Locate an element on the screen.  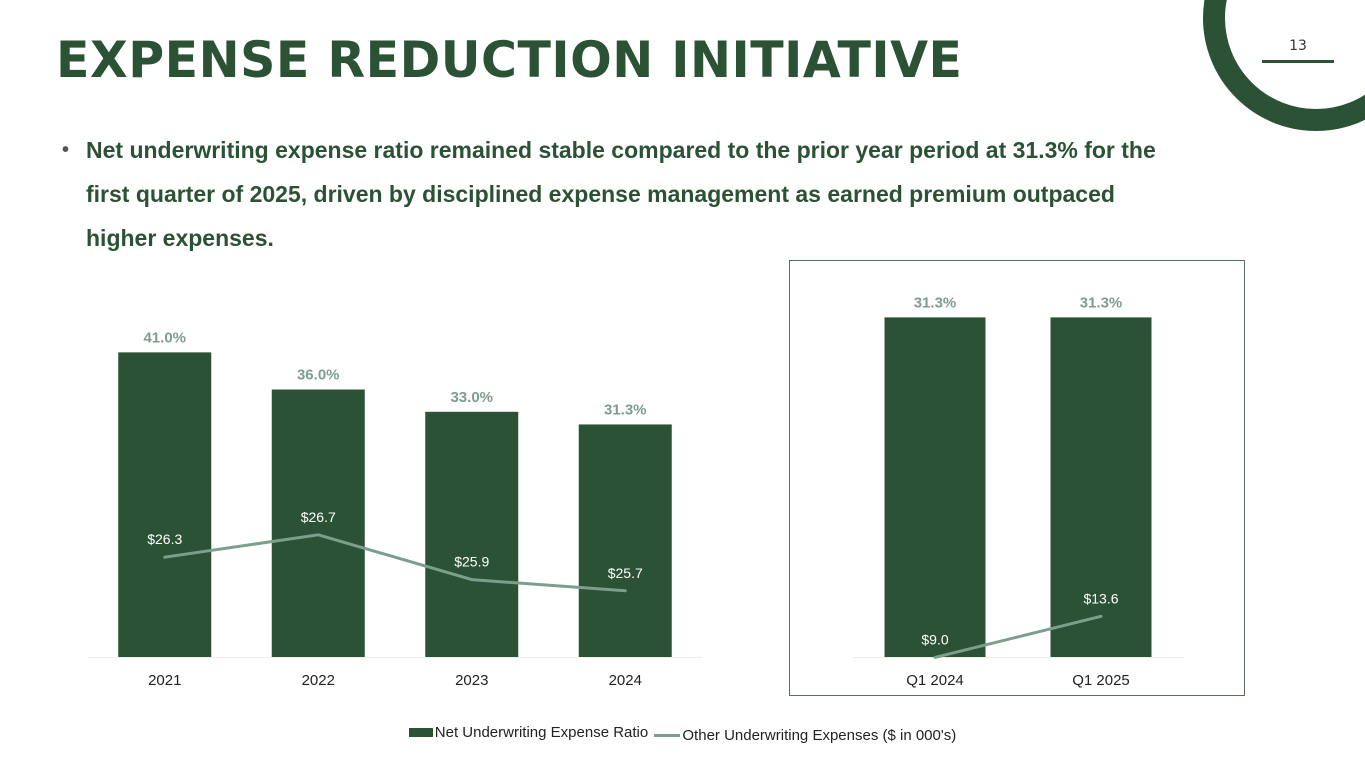
annual-bar-2023 is located at coordinates (472, 534).